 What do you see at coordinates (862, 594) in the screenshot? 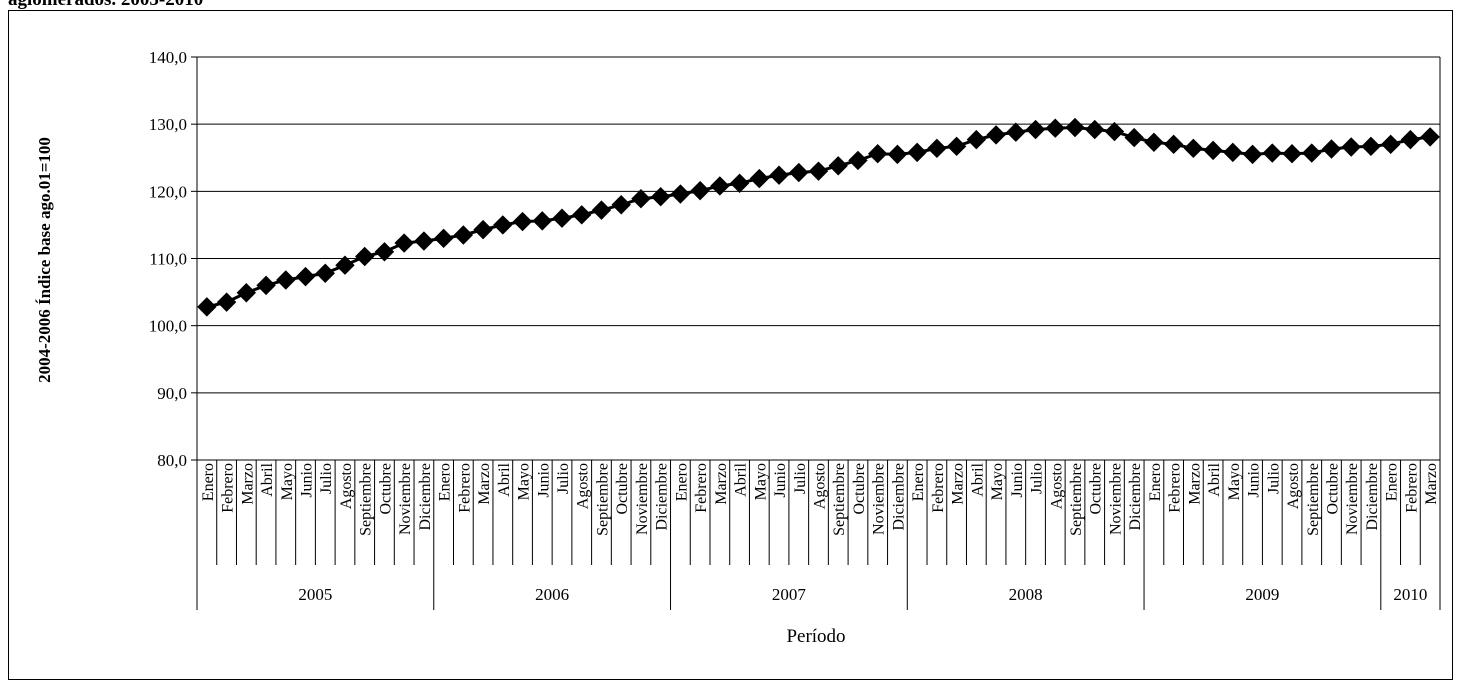
I see `x-year-labels: 2005 2006 2007 2008 2009 2010` at bounding box center [862, 594].